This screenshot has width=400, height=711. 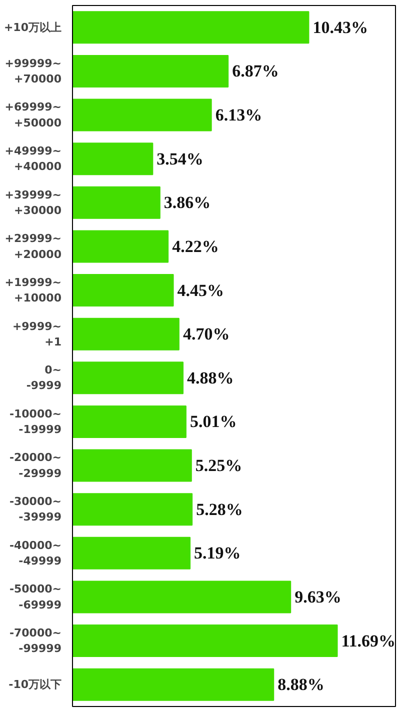 I want to click on data-label: 8.88%, so click(x=301, y=684).